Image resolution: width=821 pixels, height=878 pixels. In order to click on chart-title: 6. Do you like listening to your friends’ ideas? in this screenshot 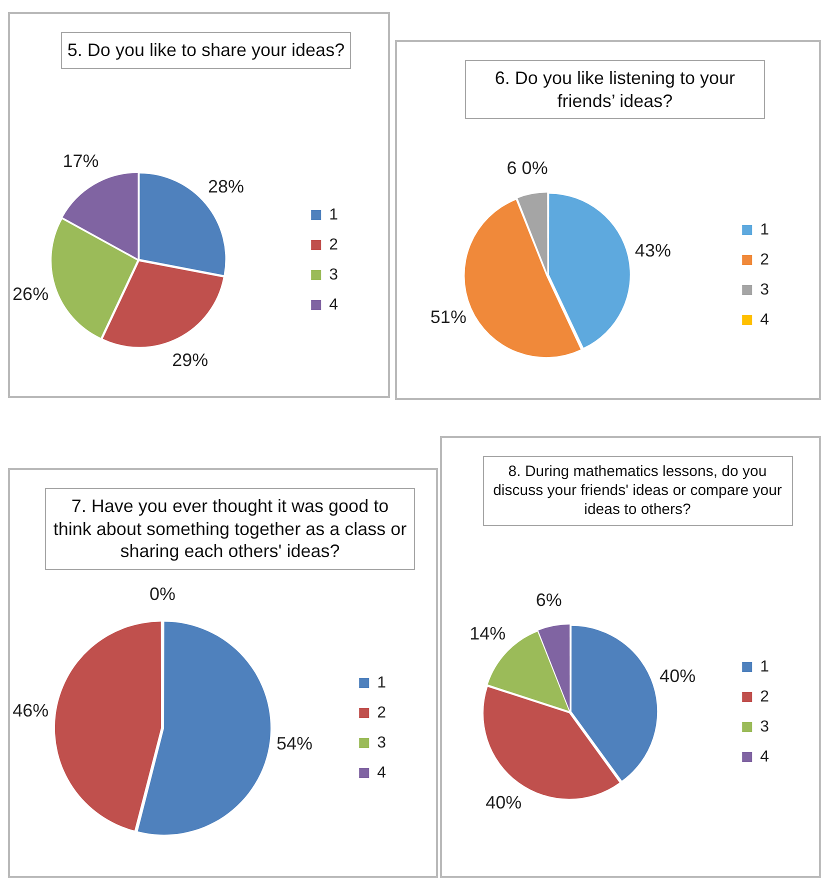, I will do `click(615, 89)`.